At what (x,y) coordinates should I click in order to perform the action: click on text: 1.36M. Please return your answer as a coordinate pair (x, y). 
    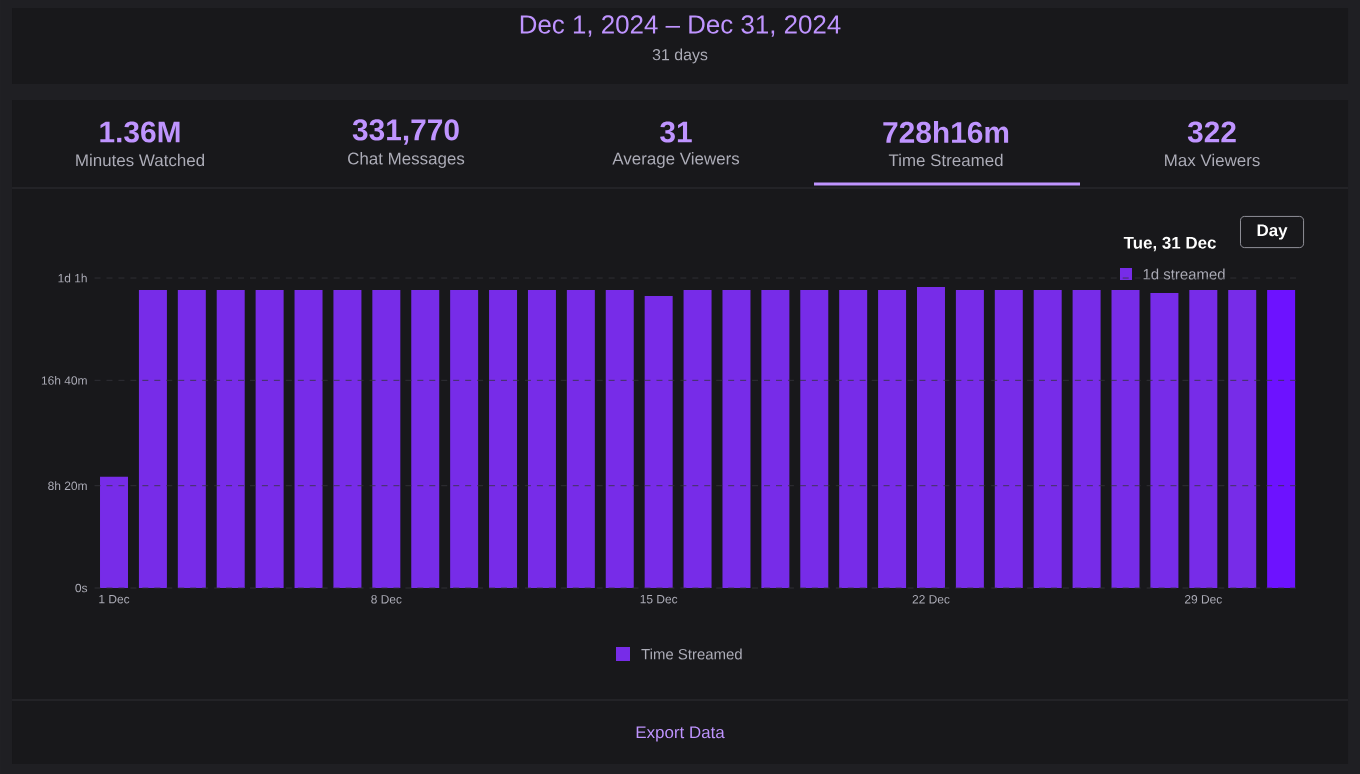
    Looking at the image, I should click on (140, 132).